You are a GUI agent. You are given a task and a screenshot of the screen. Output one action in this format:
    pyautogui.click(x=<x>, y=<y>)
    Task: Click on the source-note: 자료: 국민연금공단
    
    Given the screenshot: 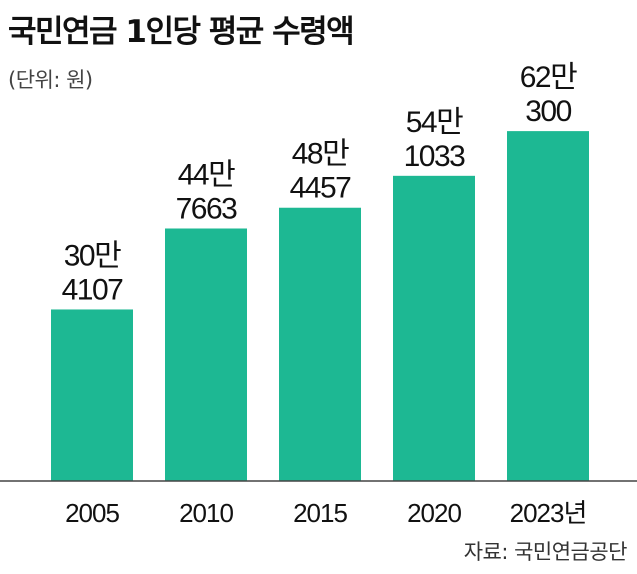 What is the action you would take?
    pyautogui.click(x=545, y=552)
    